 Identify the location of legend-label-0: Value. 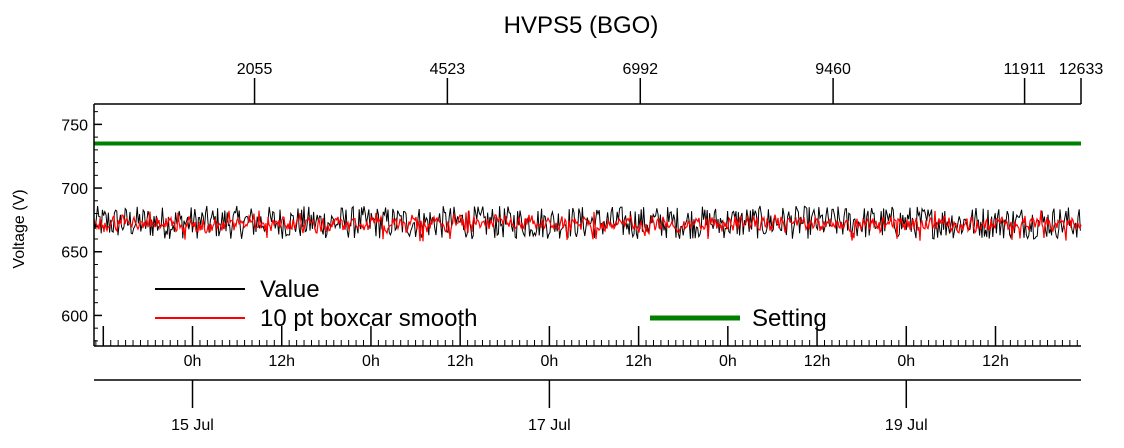
(290, 289).